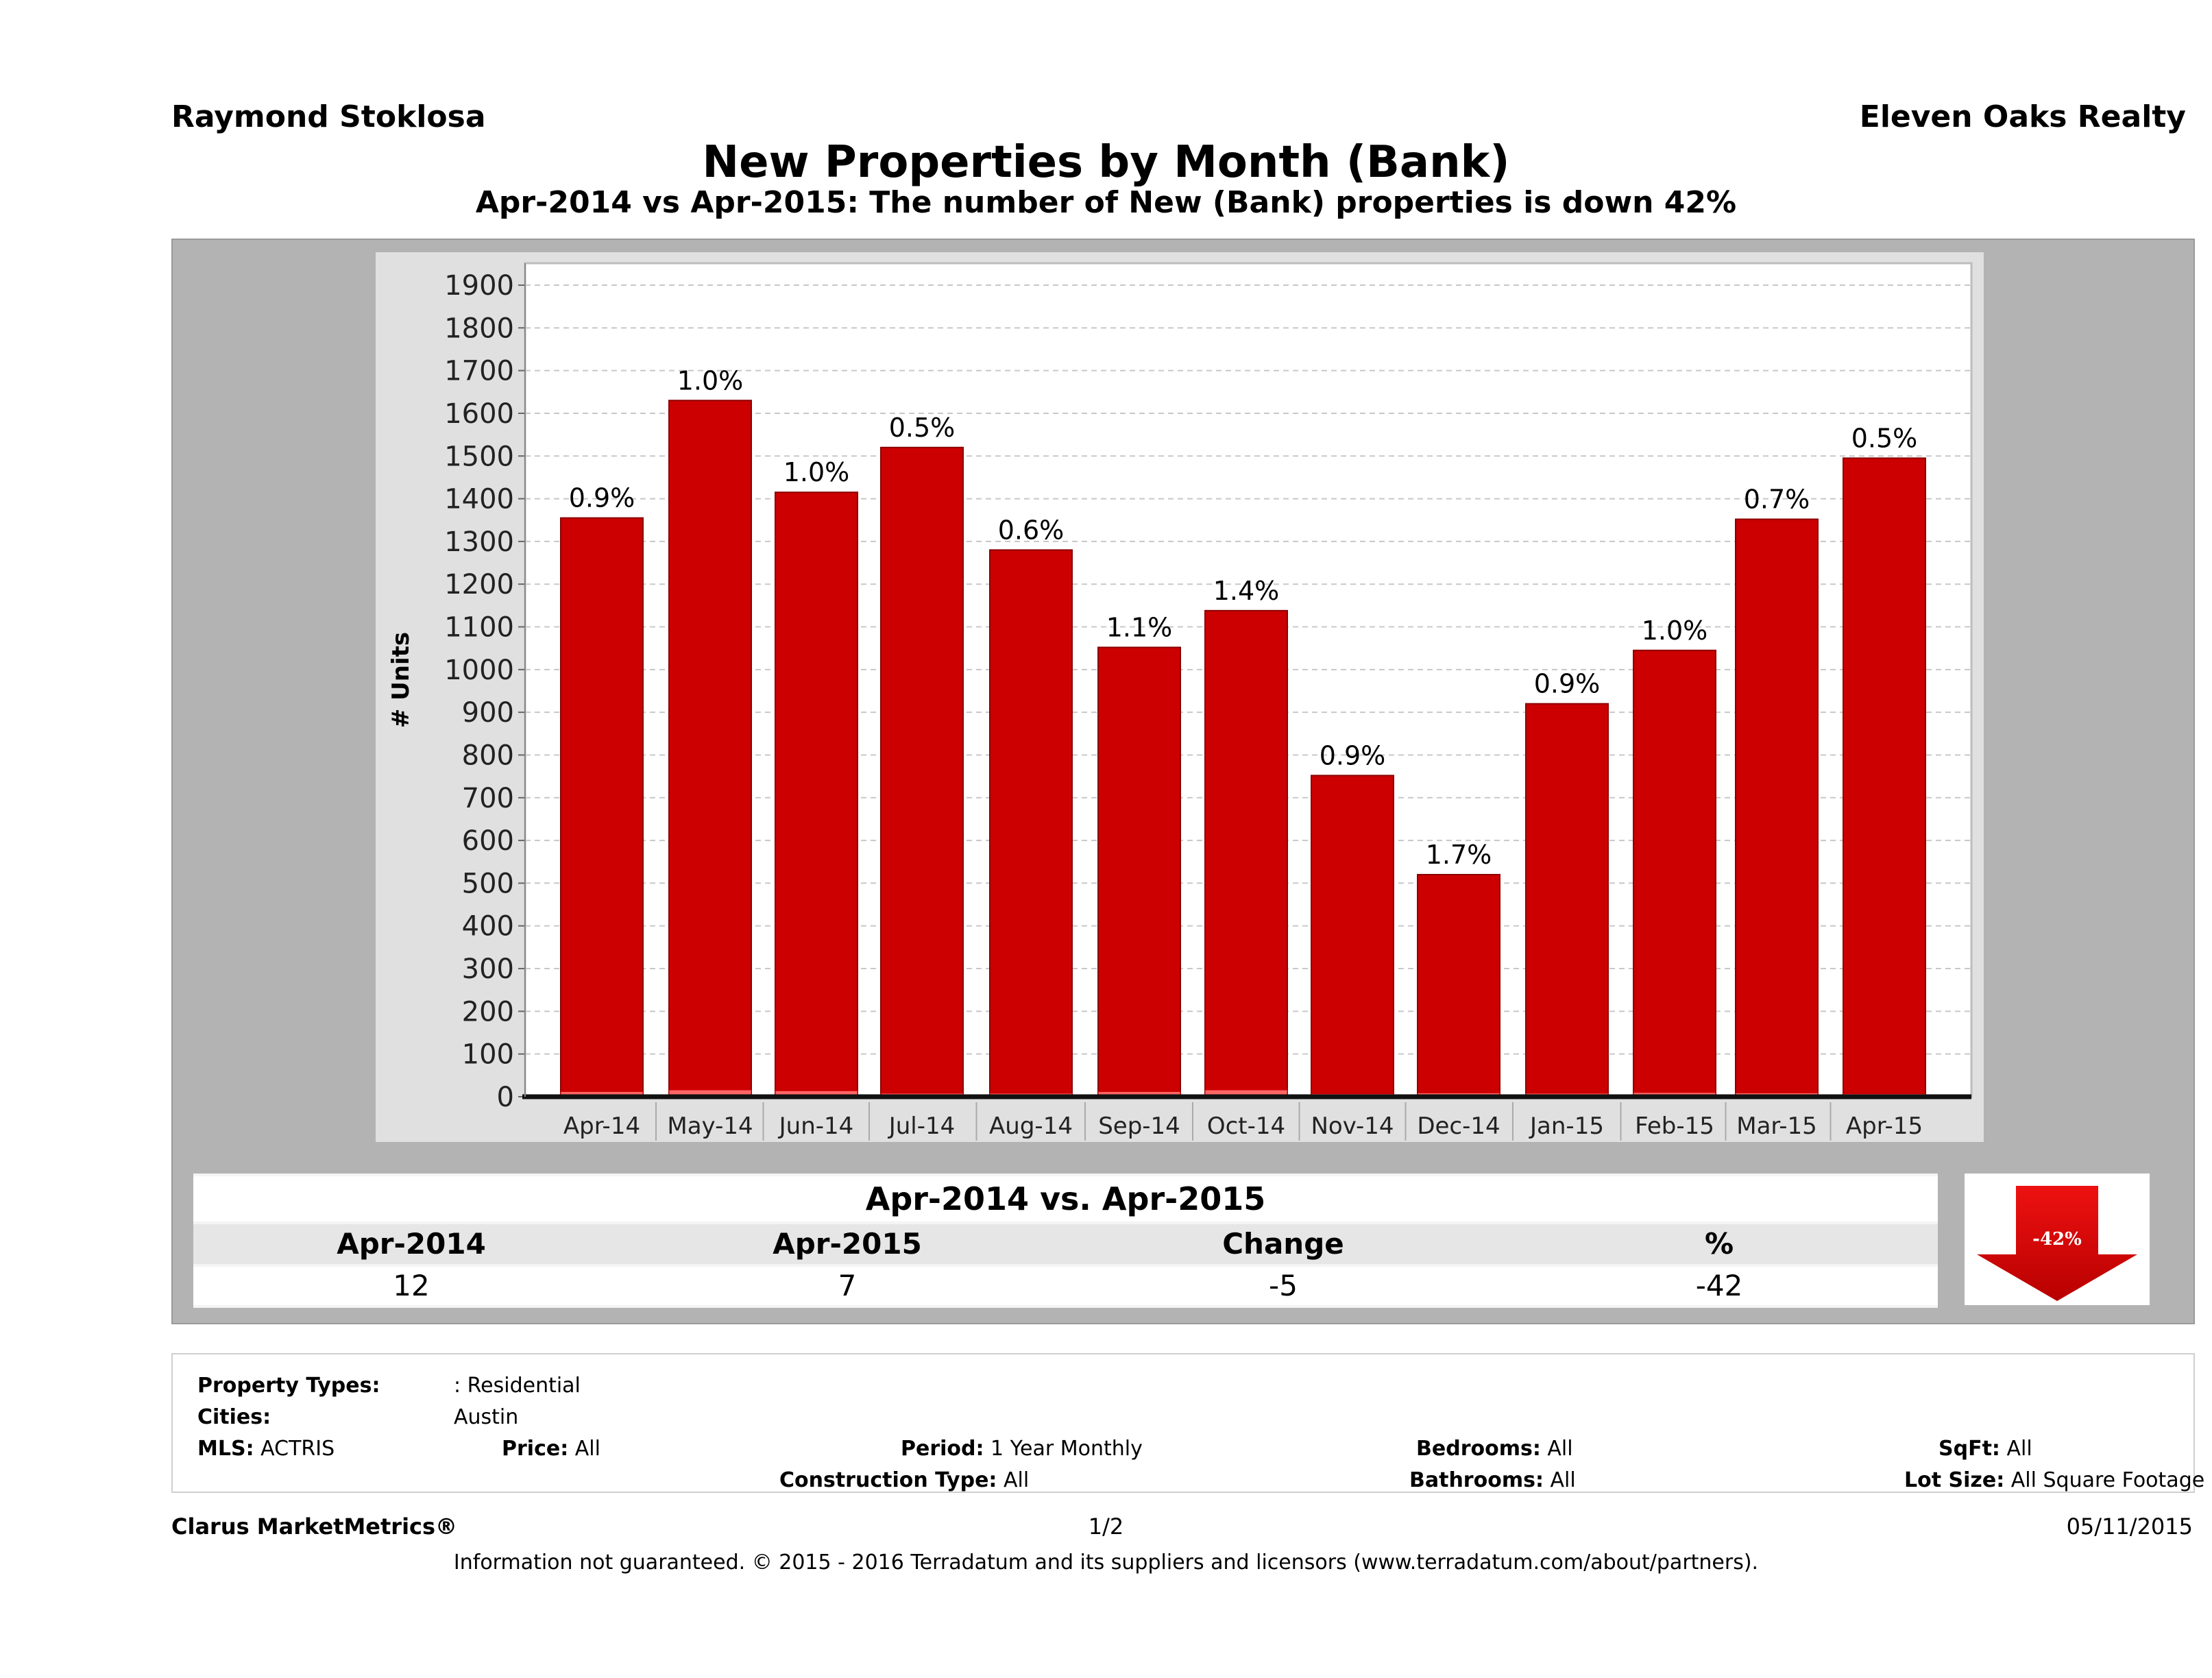 The height and width of the screenshot is (1678, 2212). What do you see at coordinates (1139, 1126) in the screenshot?
I see `x-tick-label: Sep-14` at bounding box center [1139, 1126].